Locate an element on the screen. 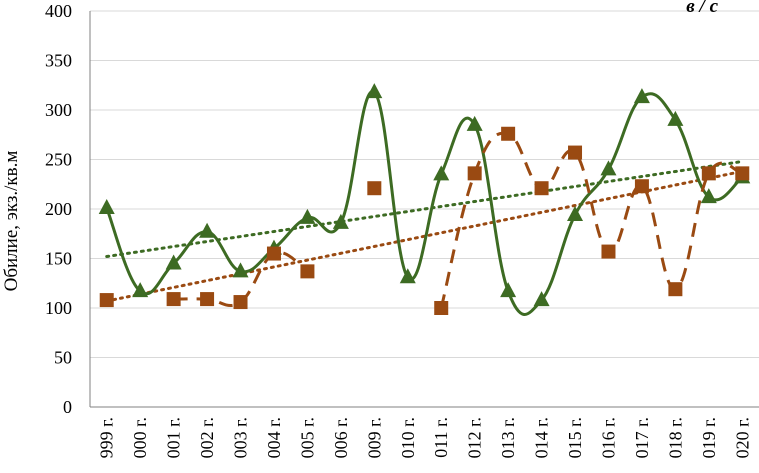 This screenshot has width=759, height=473. x-tick-label: 000 г. is located at coordinates (140, 437).